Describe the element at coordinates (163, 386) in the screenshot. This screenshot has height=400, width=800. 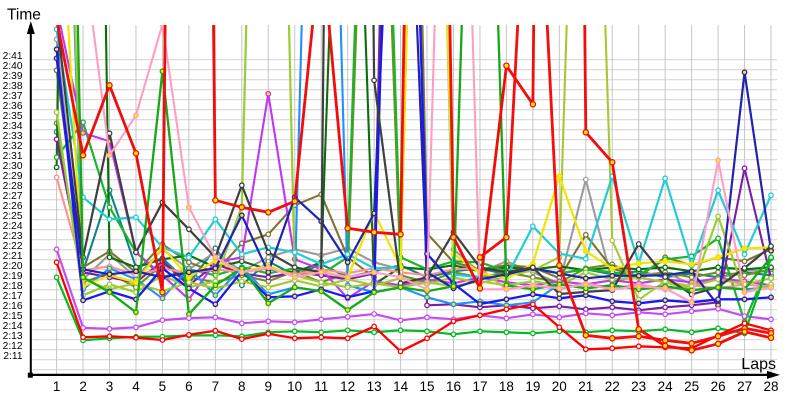
I see `svg-text: 5` at that location.